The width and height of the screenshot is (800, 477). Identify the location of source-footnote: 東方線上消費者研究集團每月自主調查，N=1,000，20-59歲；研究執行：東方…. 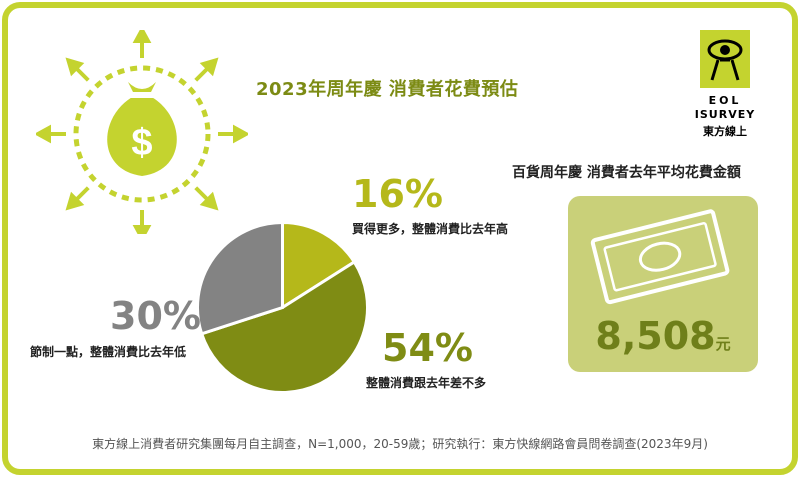
(400, 444).